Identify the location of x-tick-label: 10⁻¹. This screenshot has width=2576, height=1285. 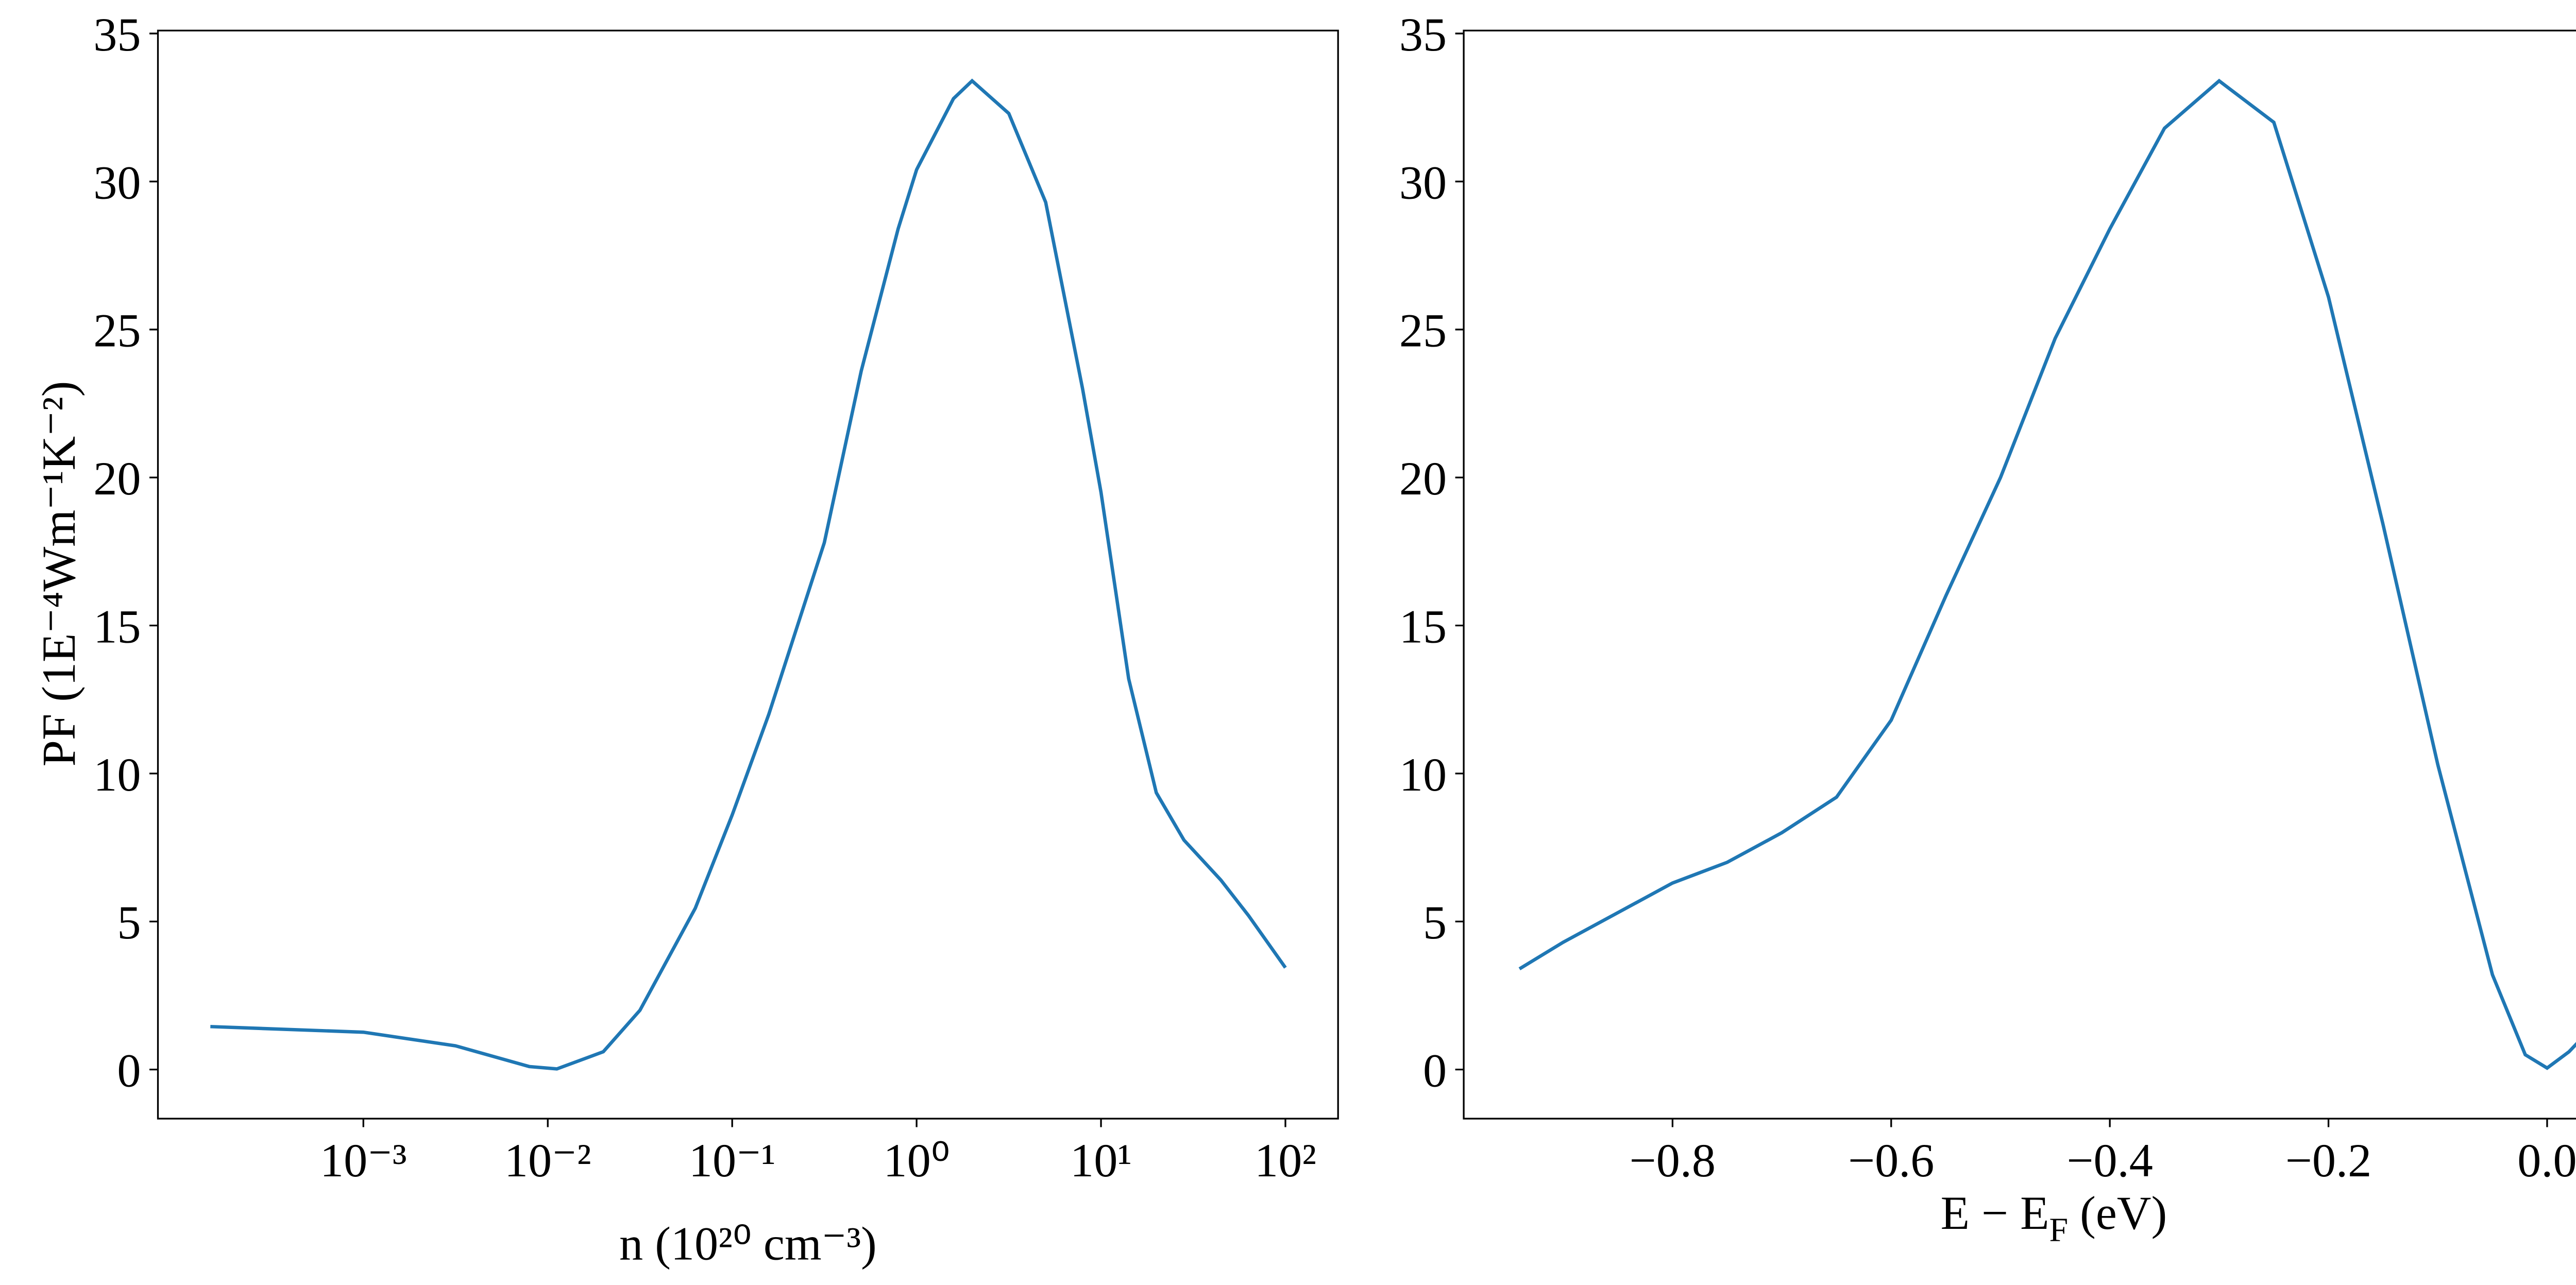
(732, 1160).